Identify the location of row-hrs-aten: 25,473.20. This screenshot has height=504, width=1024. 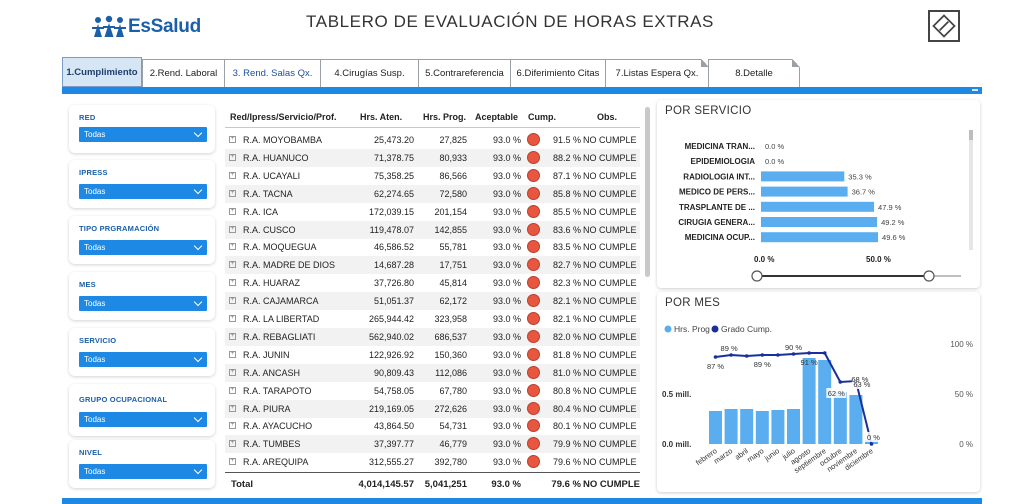
(393, 140).